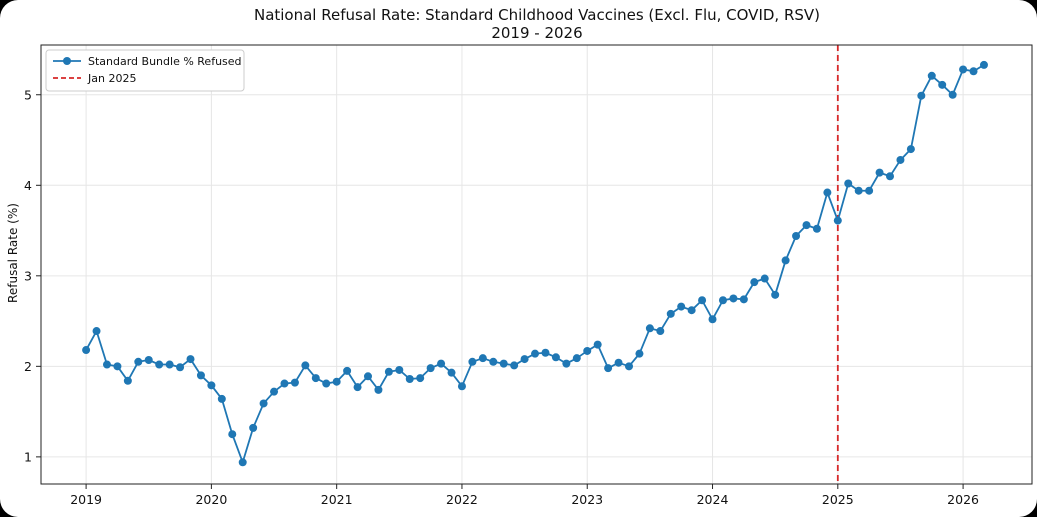 The image size is (1037, 517). I want to click on x-tick-label: 2026, so click(963, 499).